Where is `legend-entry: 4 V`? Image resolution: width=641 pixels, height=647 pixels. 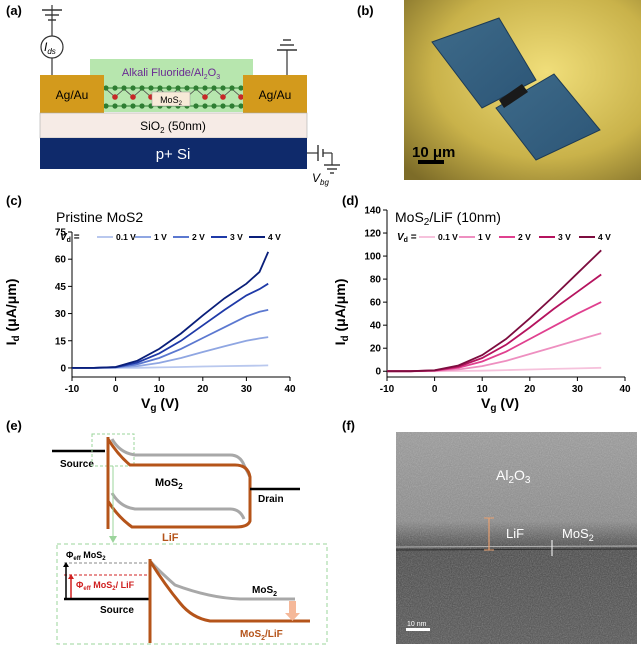
legend-entry: 4 V is located at coordinates (274, 237).